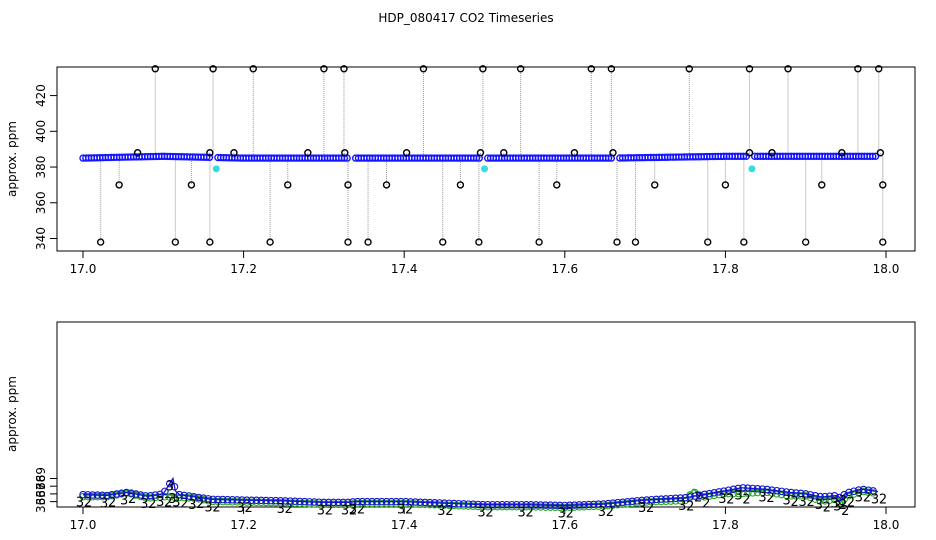 The width and height of the screenshot is (936, 540). What do you see at coordinates (564, 269) in the screenshot?
I see `top-x-tick-label: 17.6` at bounding box center [564, 269].